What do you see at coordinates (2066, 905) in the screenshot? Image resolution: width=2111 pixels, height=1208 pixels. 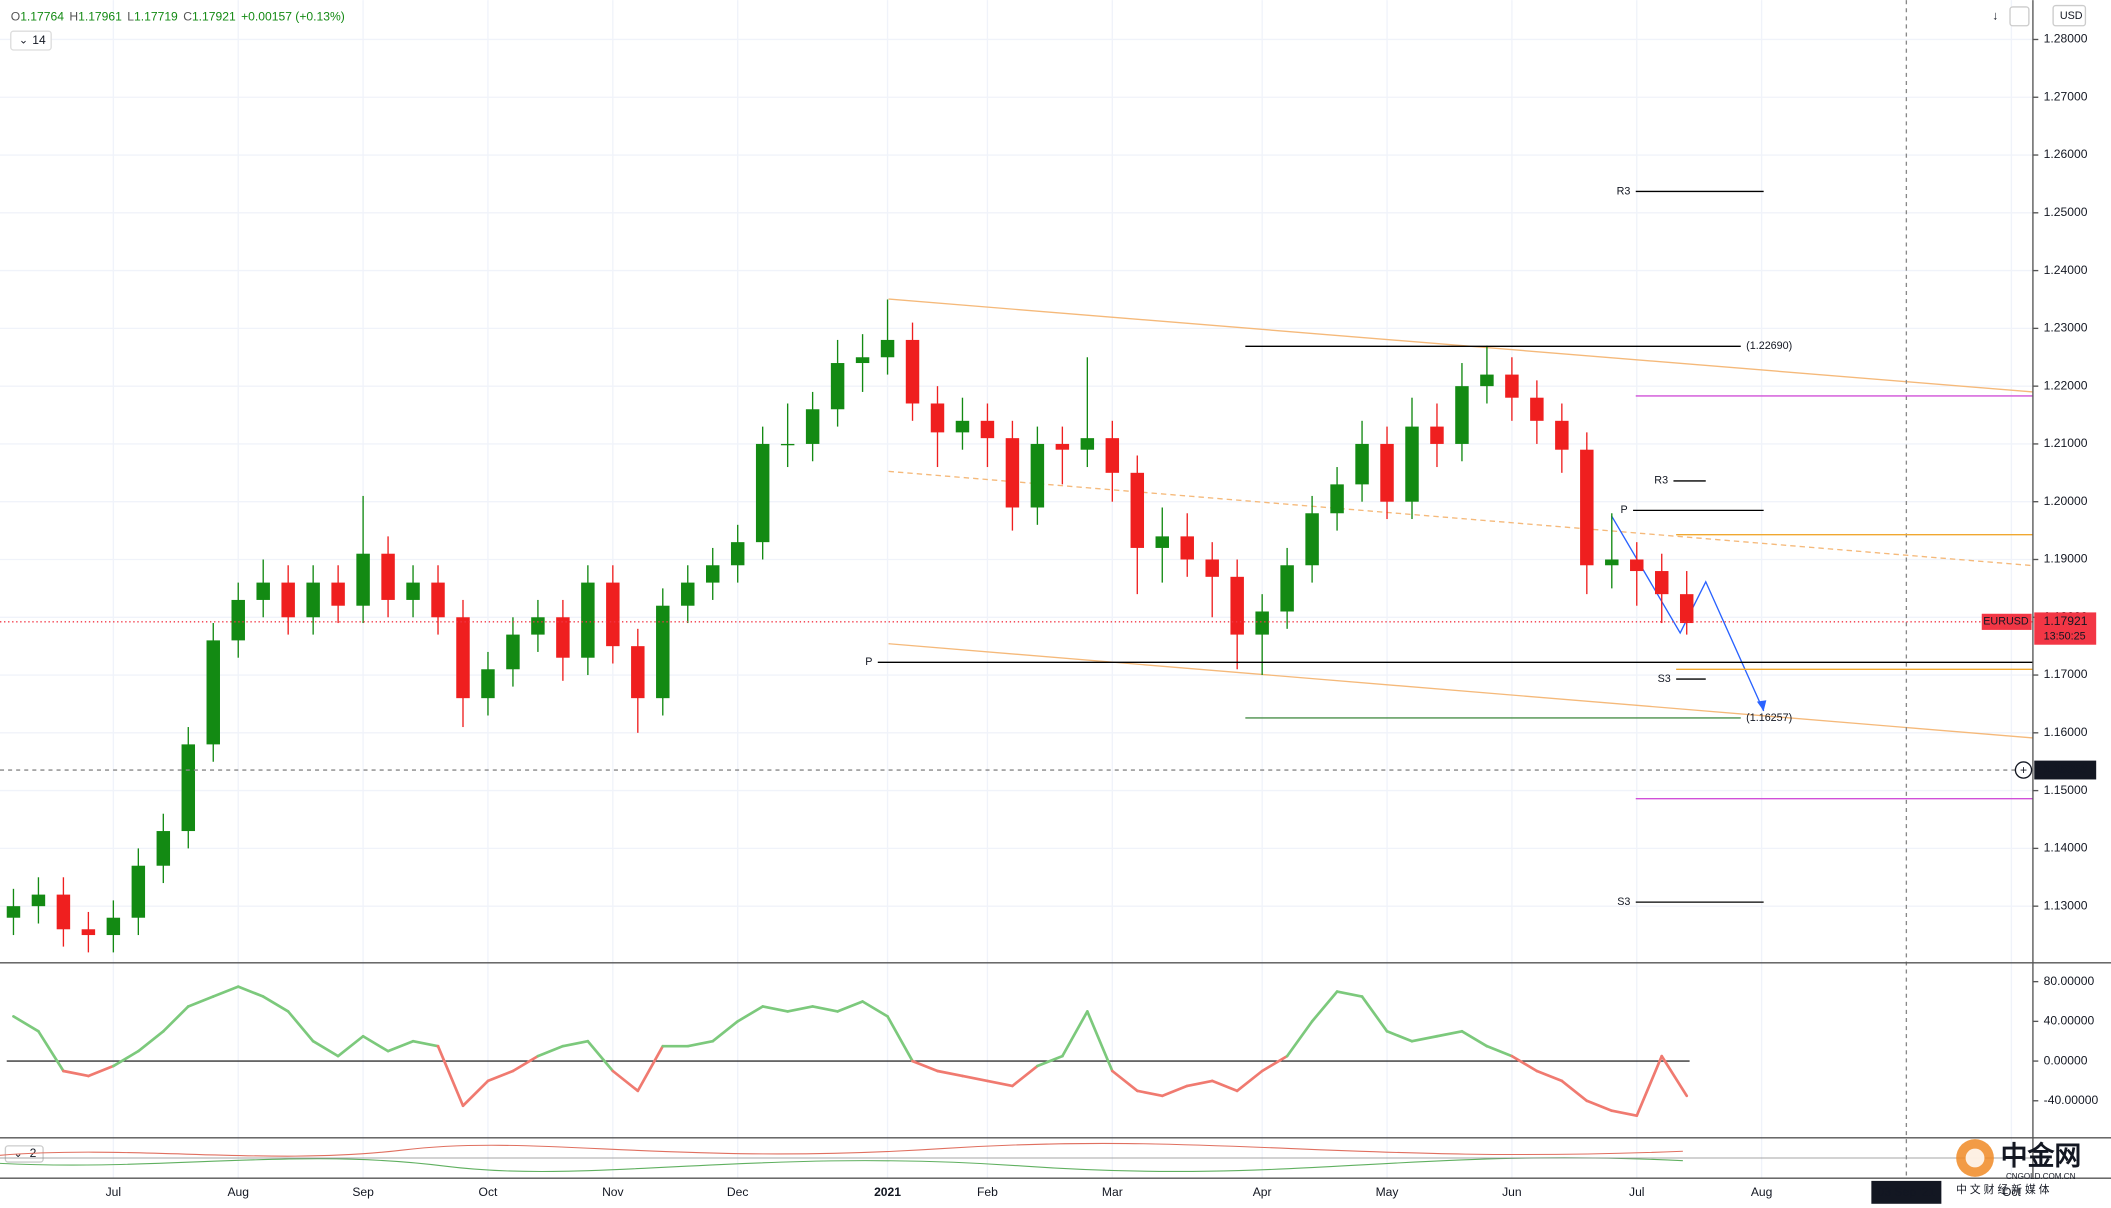 I see `y-tick-label: 1.13000` at bounding box center [2066, 905].